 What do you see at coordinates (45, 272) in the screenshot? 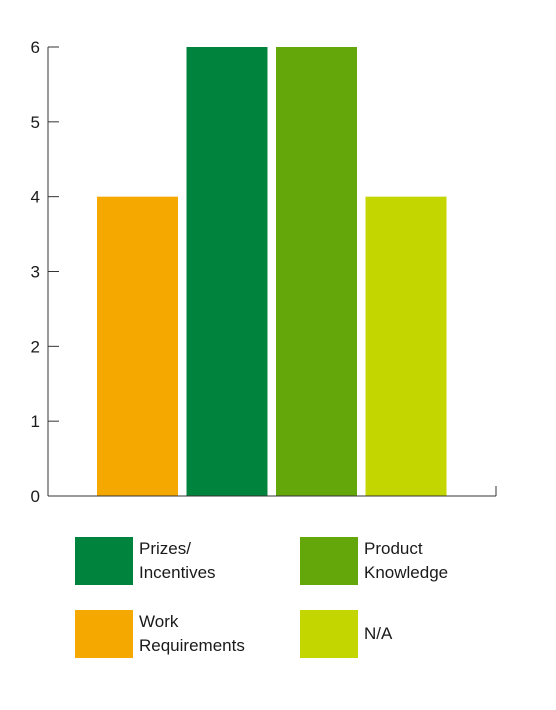
I see `y-axis-ticks: 0 1 2 3 4 5 6` at bounding box center [45, 272].